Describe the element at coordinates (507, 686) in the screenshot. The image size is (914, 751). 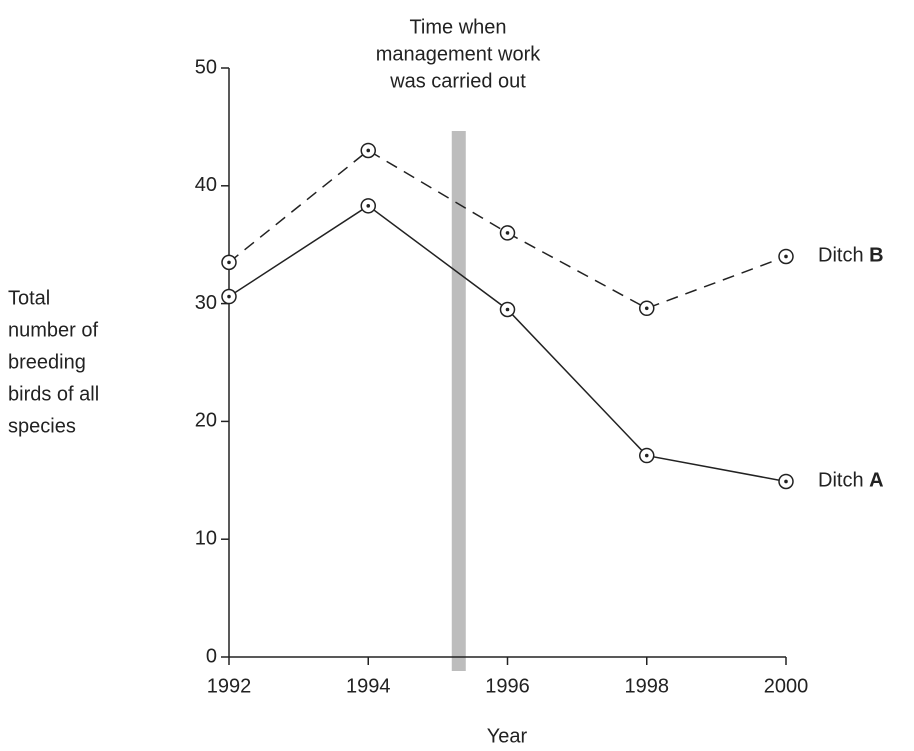
I see `x-tick-label: 1996` at that location.